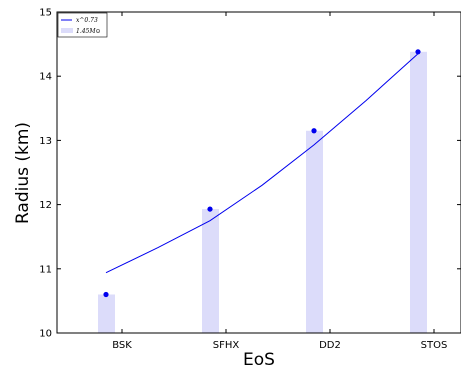 This screenshot has height=368, width=461. What do you see at coordinates (87, 20) in the screenshot?
I see `legend-line-label: x^0.73` at bounding box center [87, 20].